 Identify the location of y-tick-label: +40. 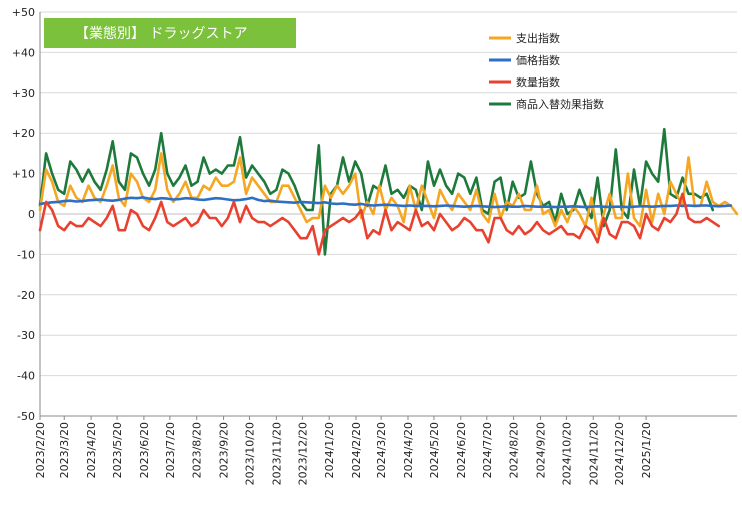
(23, 52).